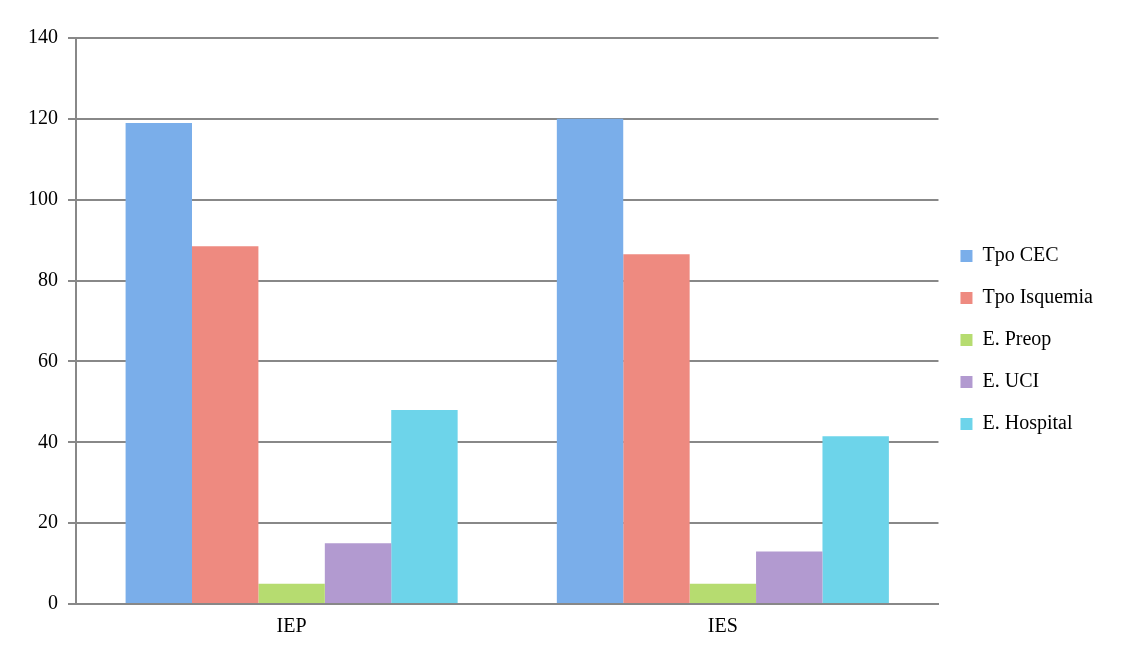 This screenshot has width=1131, height=660. Describe the element at coordinates (43, 117) in the screenshot. I see `y-tick-label: 120` at that location.